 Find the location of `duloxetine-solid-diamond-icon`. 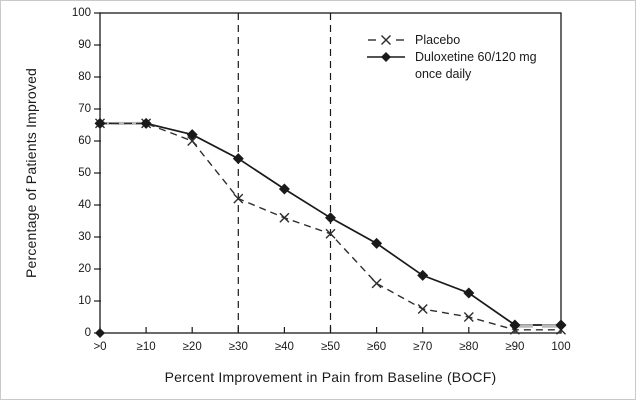

duloxetine-solid-diamond-icon is located at coordinates (386, 57).